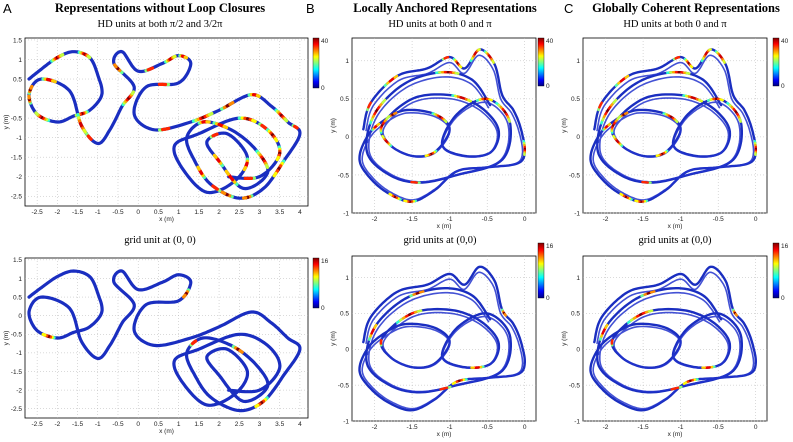 The image size is (793, 442). Describe the element at coordinates (198, 424) in the screenshot. I see `x-tick-label: 1.5` at that location.